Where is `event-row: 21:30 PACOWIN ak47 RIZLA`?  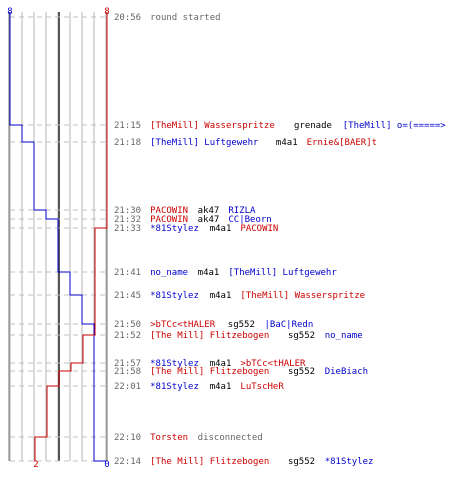 event-row: 21:30 PACOWIN ak47 RIZLA is located at coordinates (185, 211).